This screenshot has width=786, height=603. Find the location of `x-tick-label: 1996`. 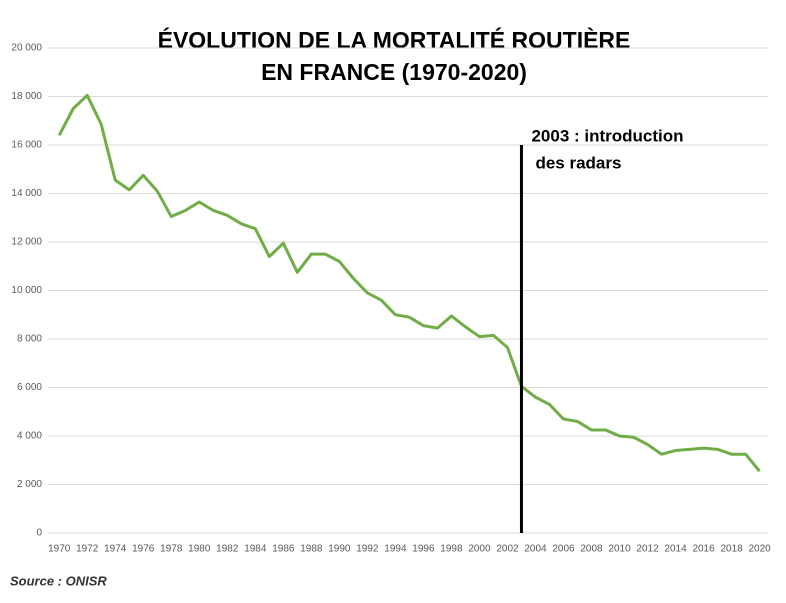

x-tick-label: 1996 is located at coordinates (423, 549).